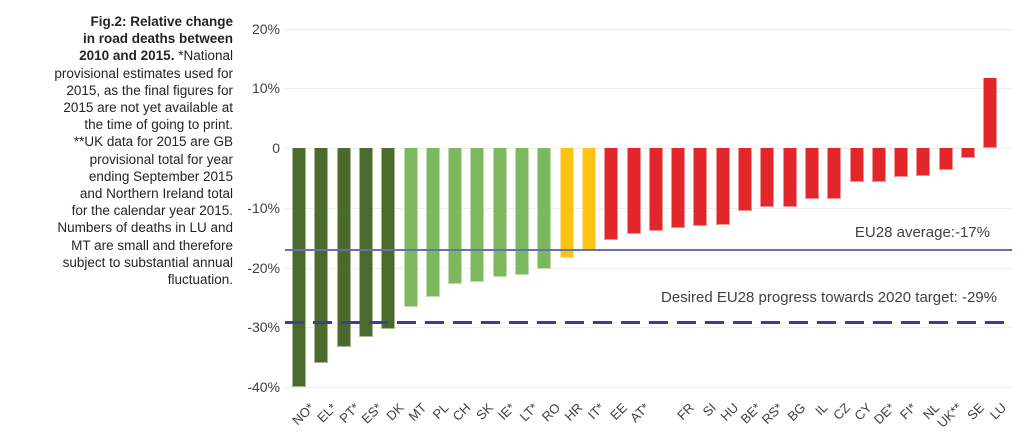  I want to click on x-label-si: SI, so click(709, 410).